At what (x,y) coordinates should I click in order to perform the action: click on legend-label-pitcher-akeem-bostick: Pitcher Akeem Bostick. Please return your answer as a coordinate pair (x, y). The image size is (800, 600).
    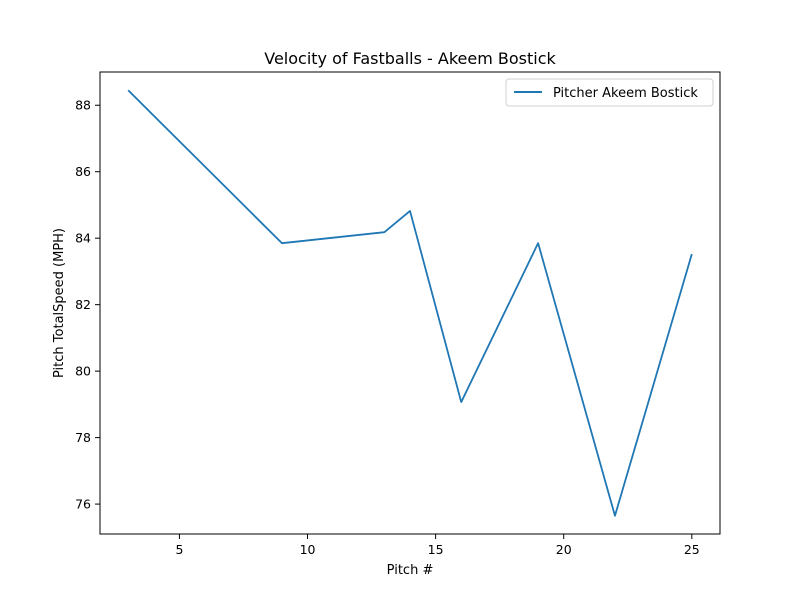
    Looking at the image, I should click on (625, 93).